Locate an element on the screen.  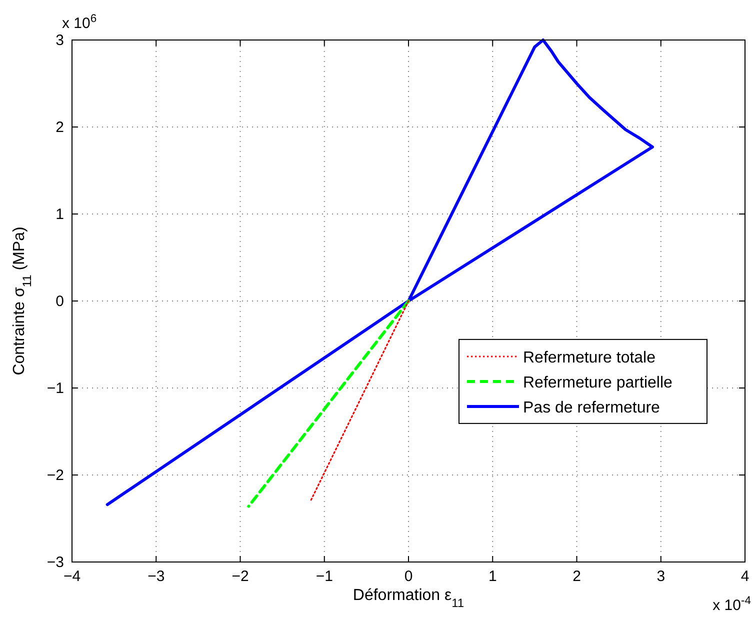
legend-label: Refermeture totale is located at coordinates (589, 357).